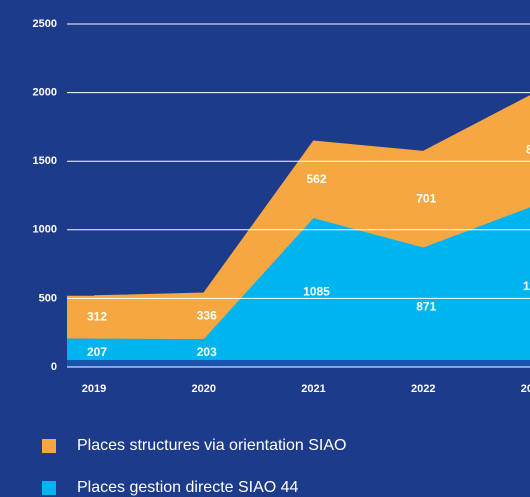 This screenshot has height=497, width=530. I want to click on value-label: 203, so click(207, 352).